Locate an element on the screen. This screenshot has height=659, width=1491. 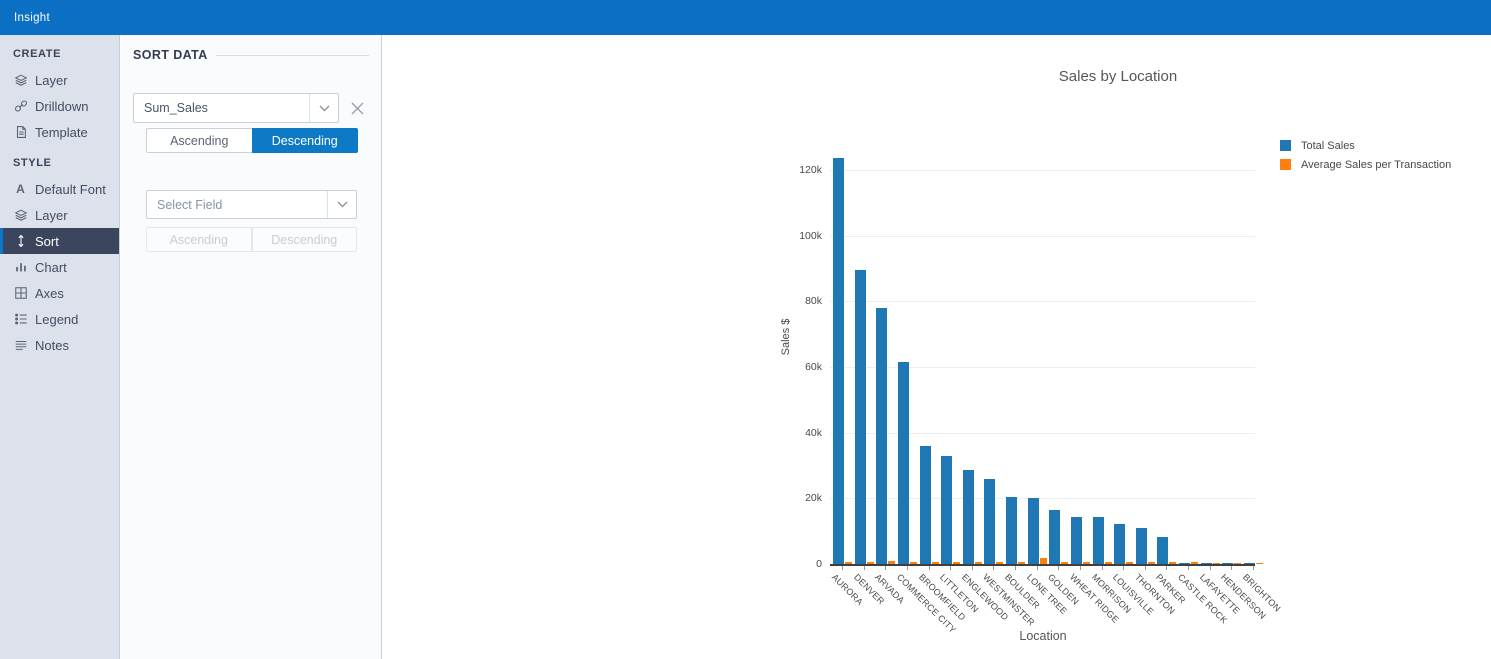
sidebar-item-sort: Sort is located at coordinates (59, 241).